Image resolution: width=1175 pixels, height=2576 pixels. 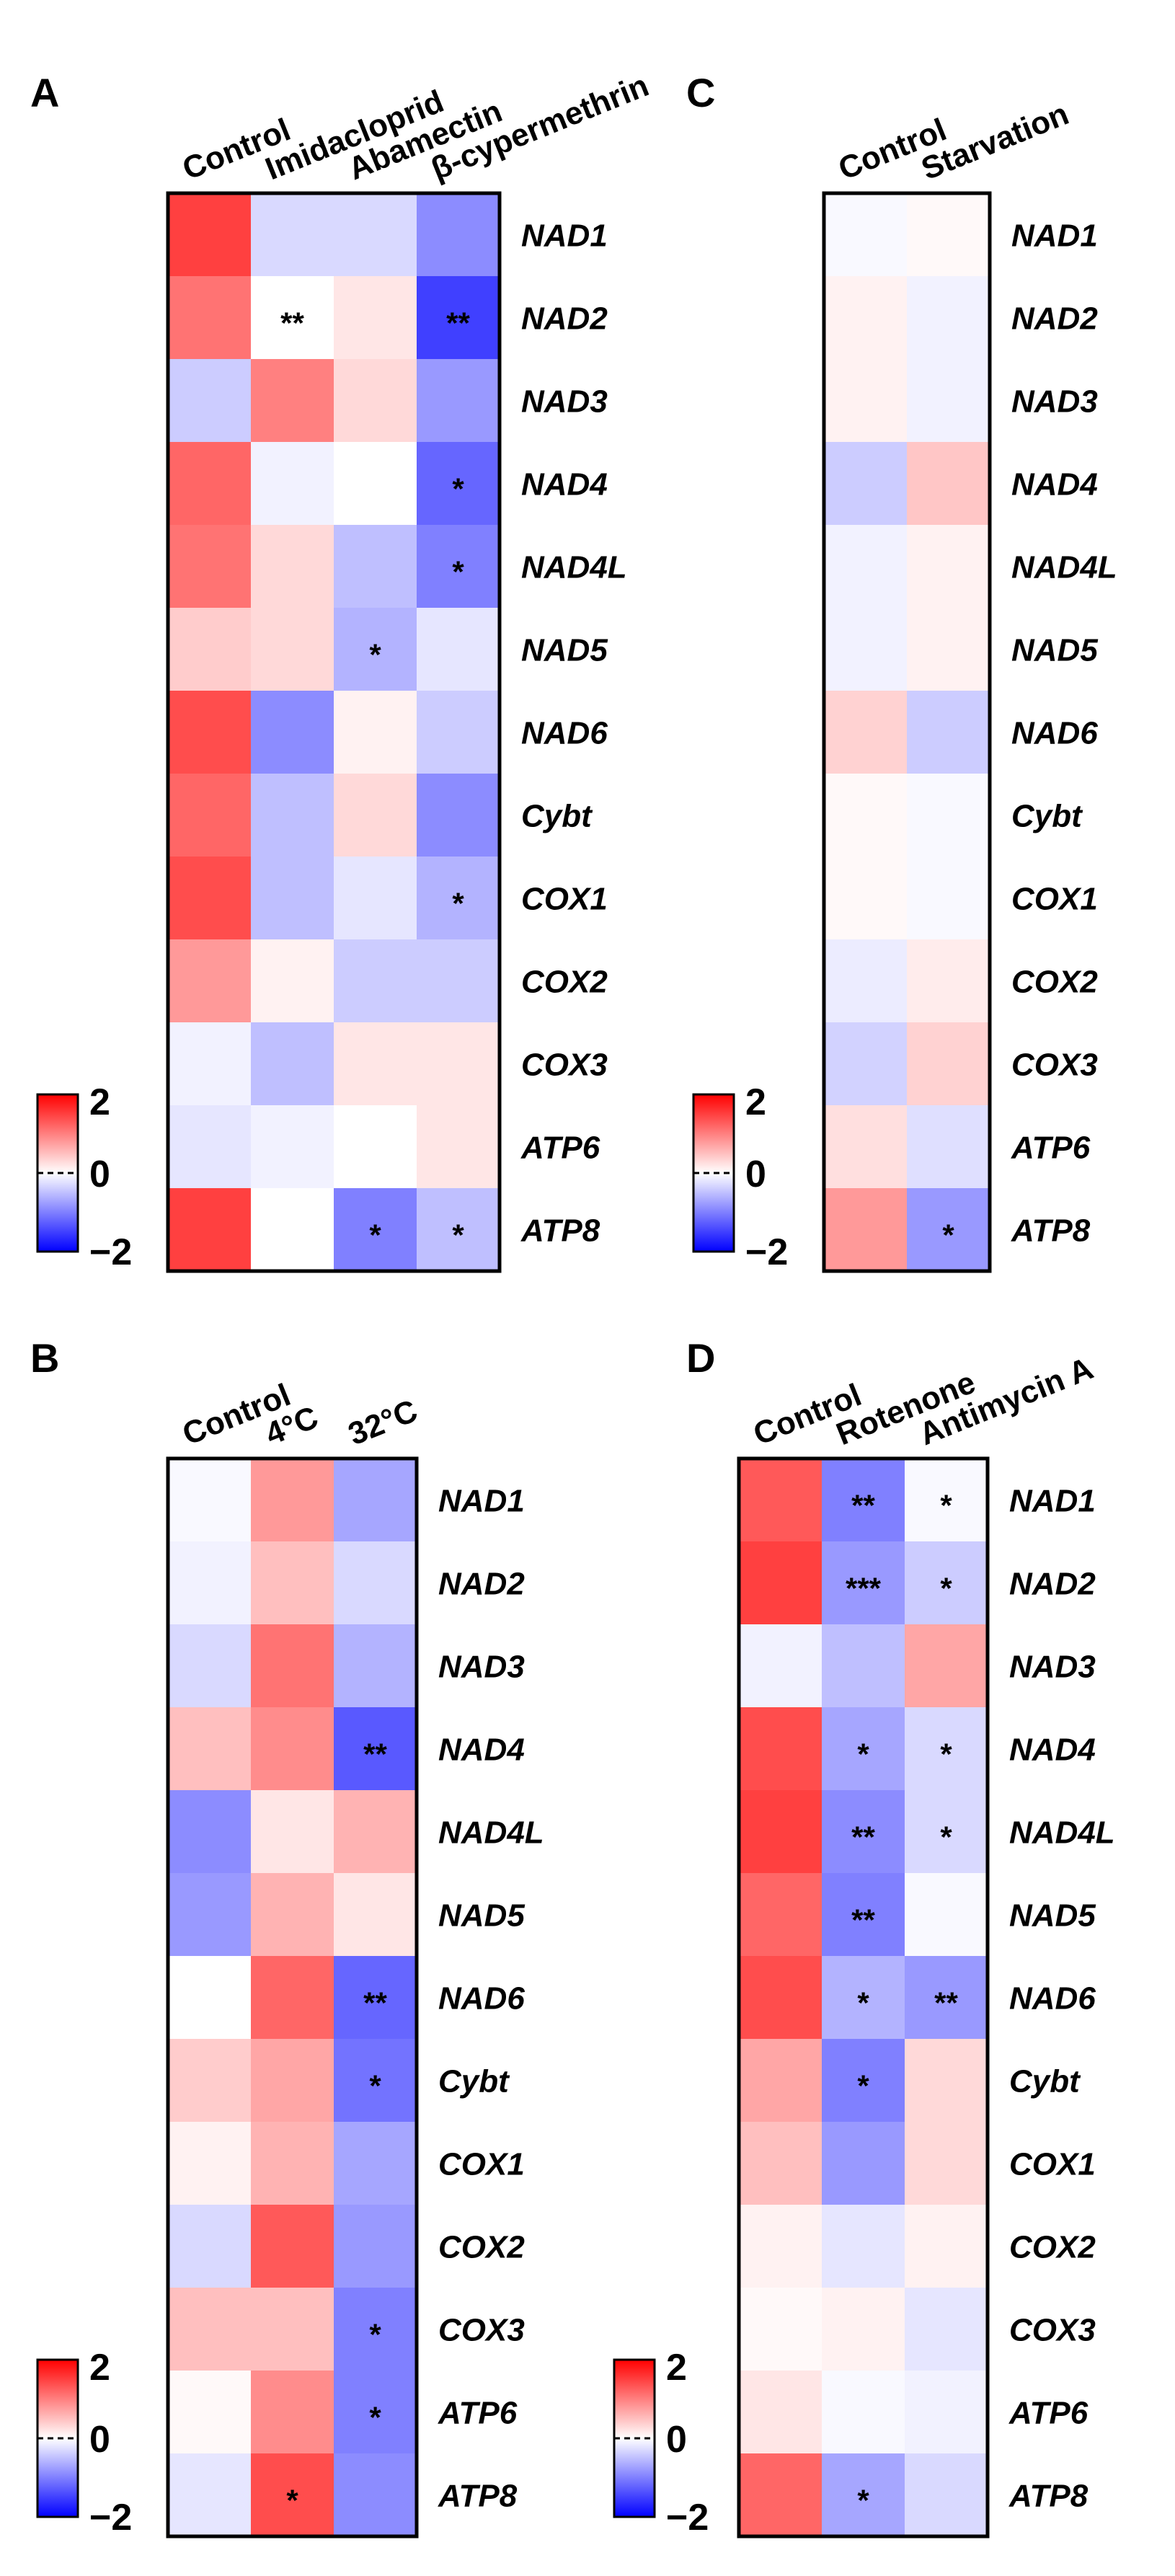 What do you see at coordinates (481, 1667) in the screenshot?
I see `row-label: NAD3` at bounding box center [481, 1667].